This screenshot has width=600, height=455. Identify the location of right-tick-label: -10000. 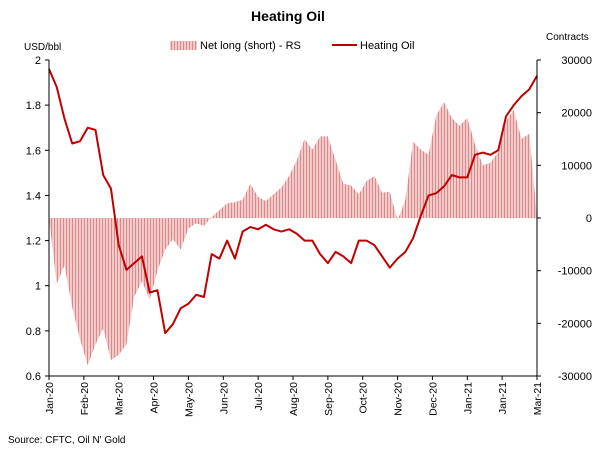
(575, 272).